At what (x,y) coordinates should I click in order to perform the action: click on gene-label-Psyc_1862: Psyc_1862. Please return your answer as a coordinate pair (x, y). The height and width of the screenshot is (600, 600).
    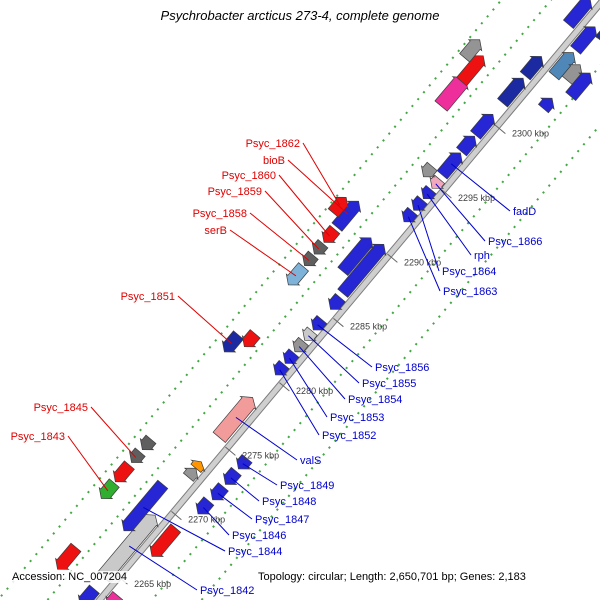
    Looking at the image, I should click on (273, 144).